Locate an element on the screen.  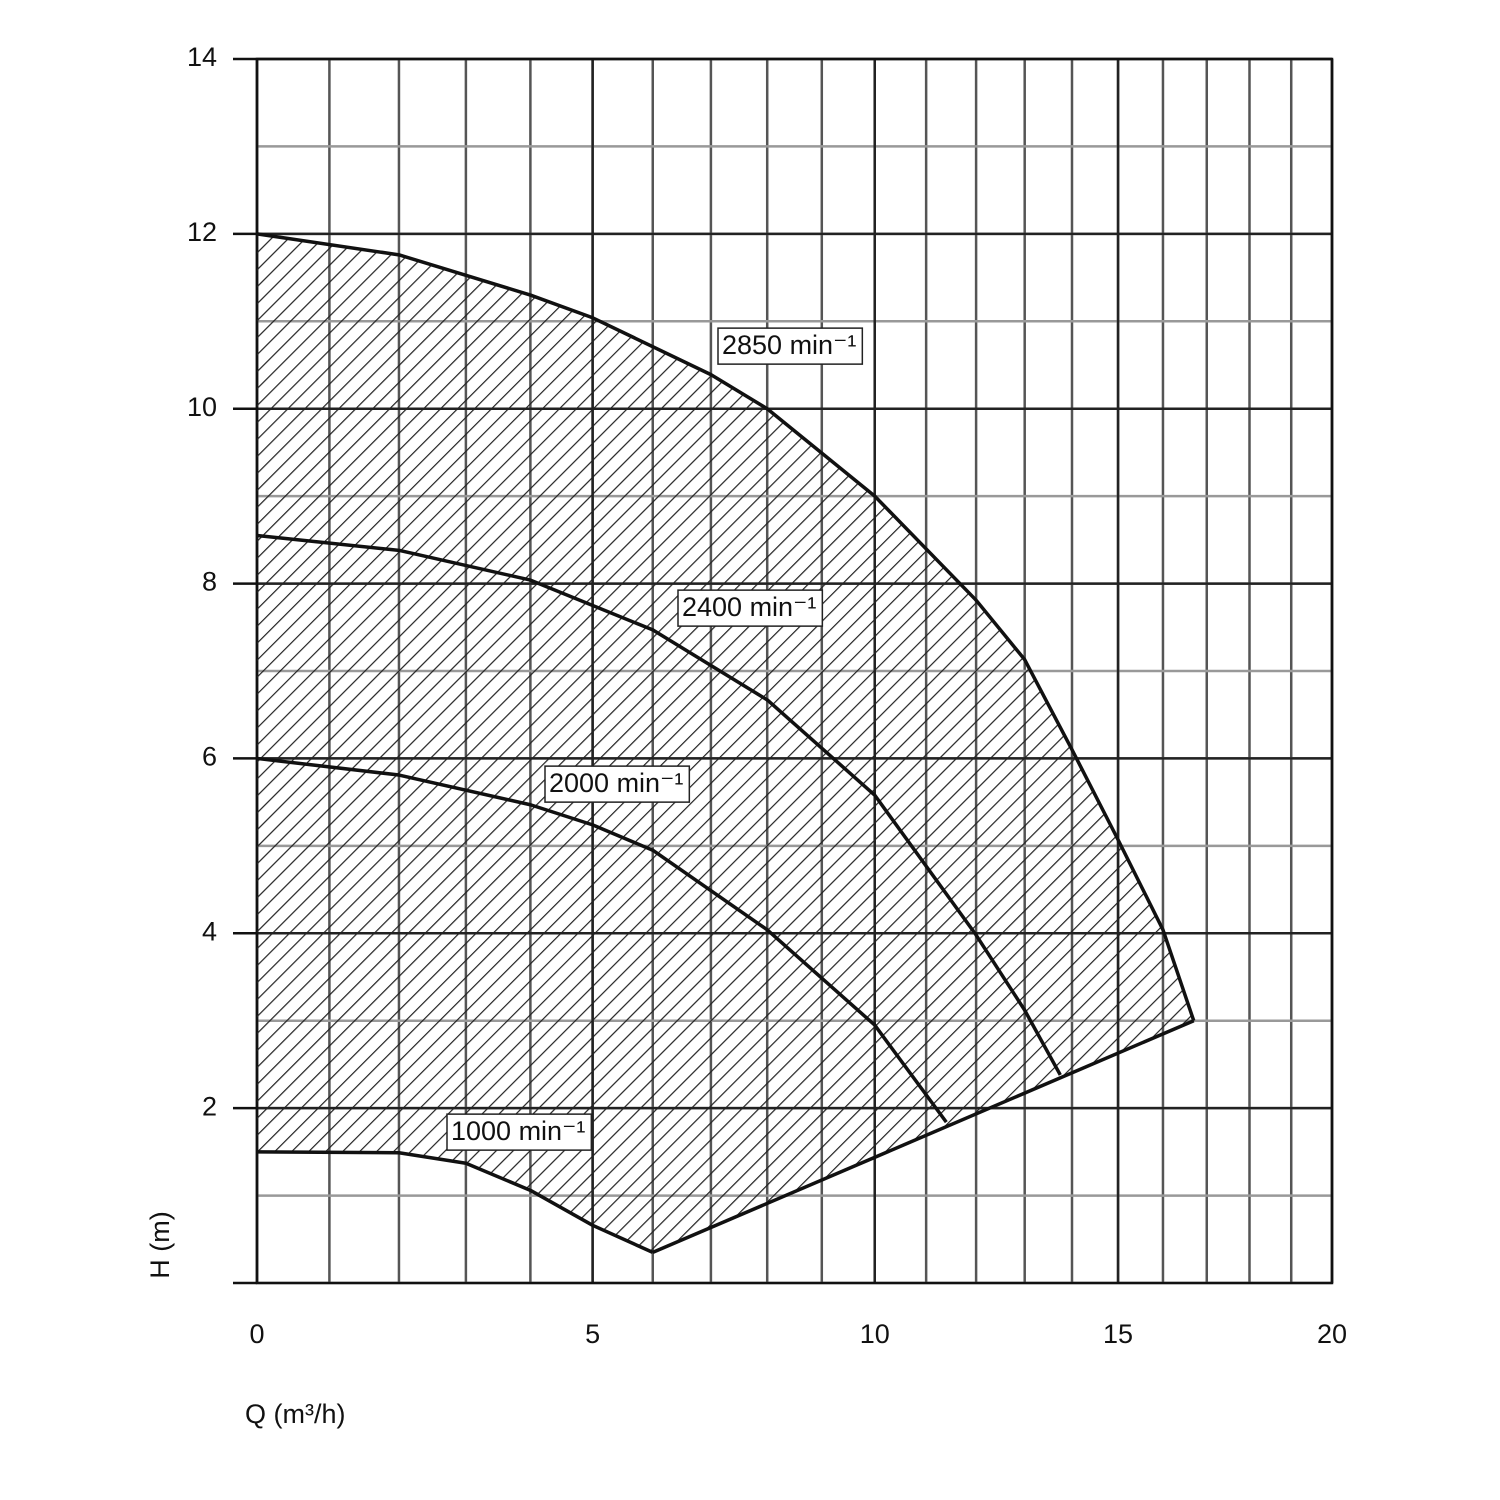
curve-label: 2000 min⁻¹ is located at coordinates (617, 784).